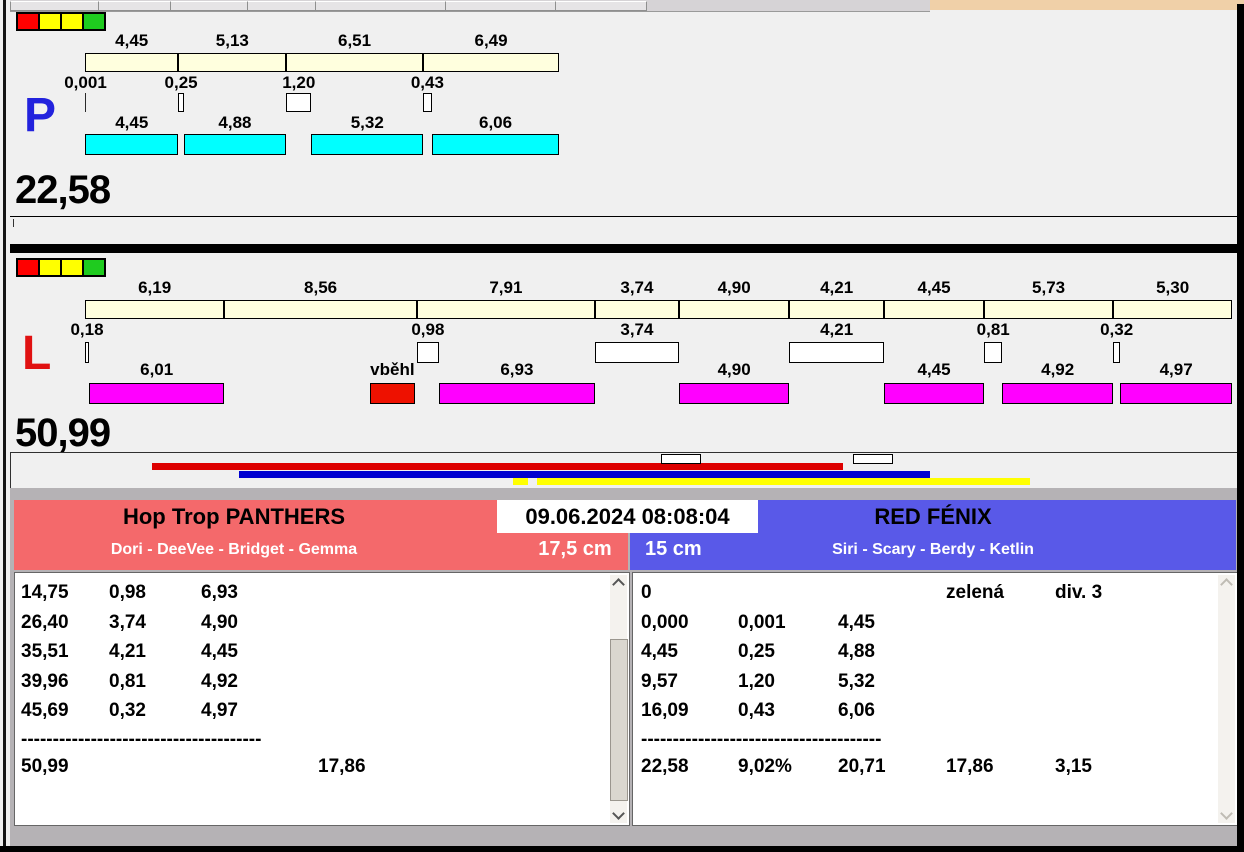 The width and height of the screenshot is (1244, 852). Describe the element at coordinates (734, 287) in the screenshot. I see `split-time-label: 4,90` at that location.